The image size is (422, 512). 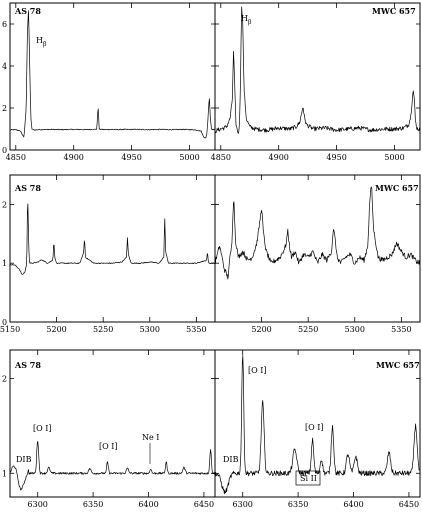 What do you see at coordinates (112, 423) in the screenshot?
I see `panel-bottom-left: AS 78 DIB [O I] [O I] Ne I` at bounding box center [112, 423].